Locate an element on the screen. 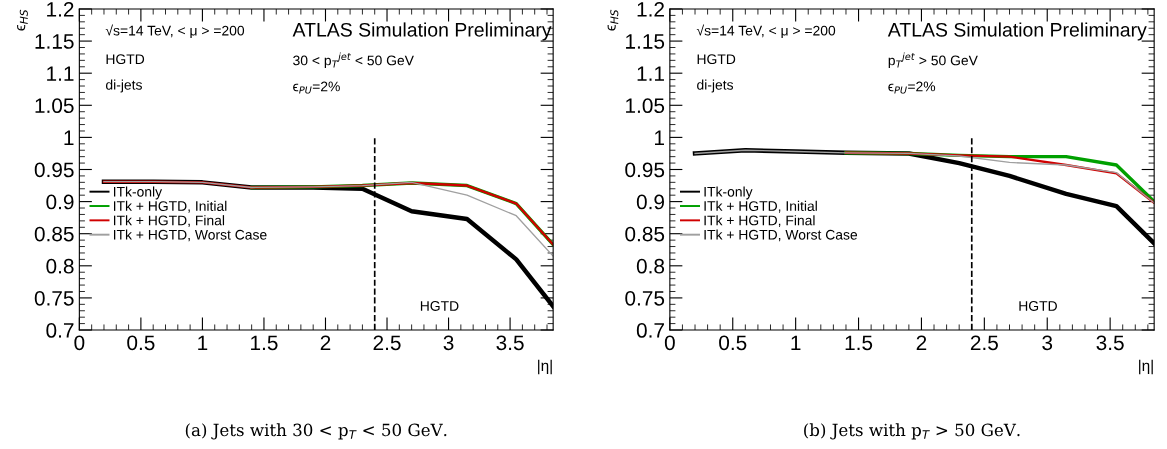 Image resolution: width=1167 pixels, height=449 pixels. text: (b) Jets with p$_{T}$ > 50 GeV. is located at coordinates (912, 431).